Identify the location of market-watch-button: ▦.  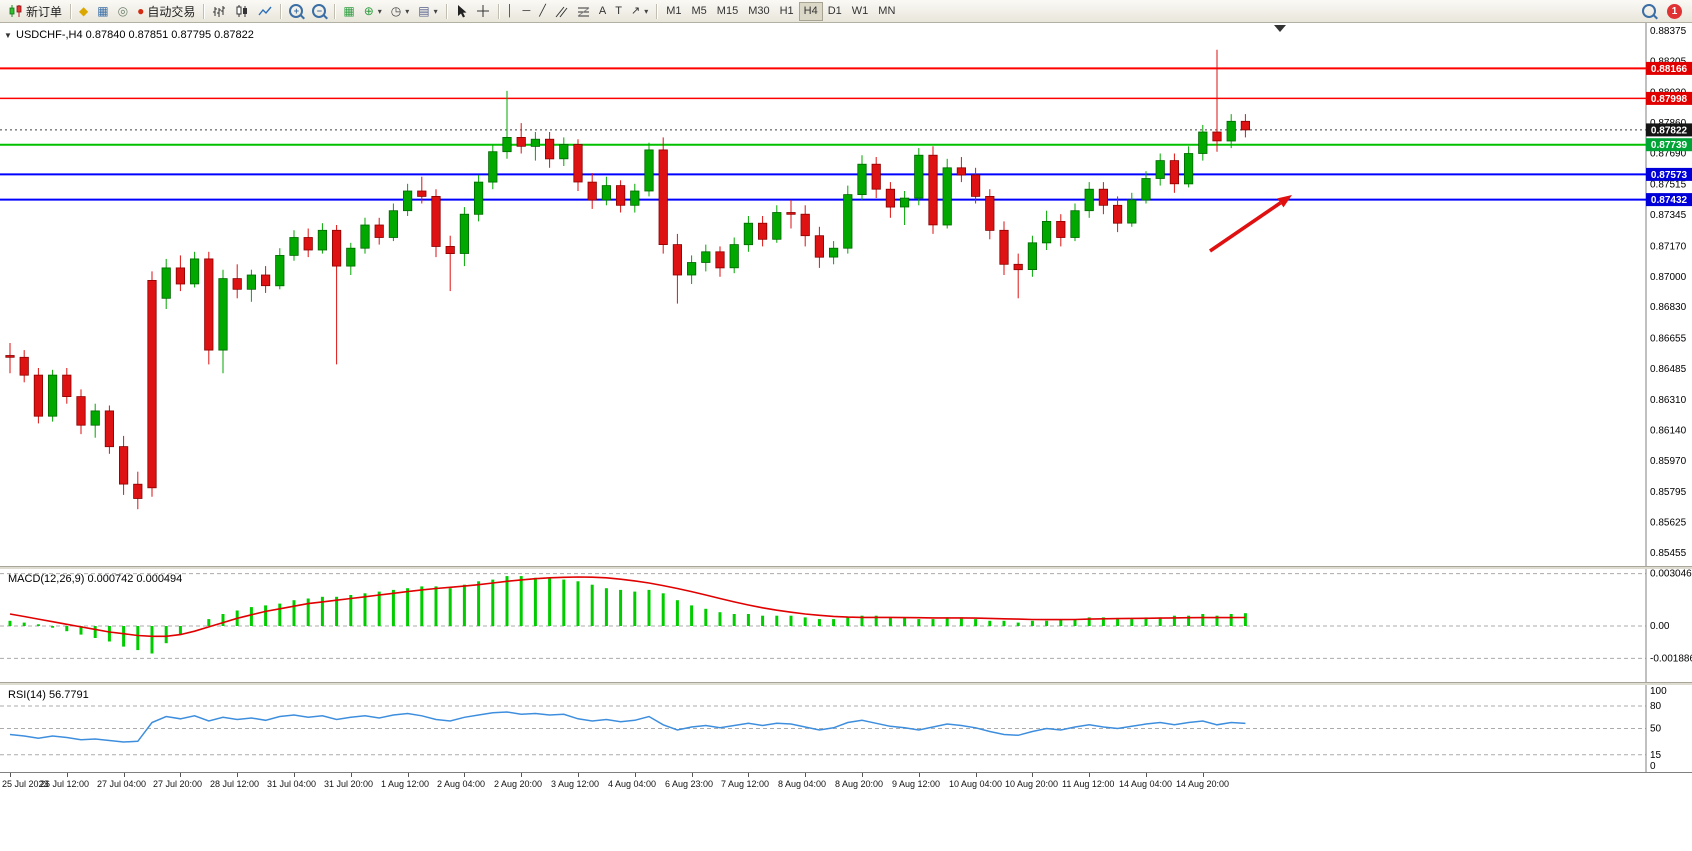
(102, 11).